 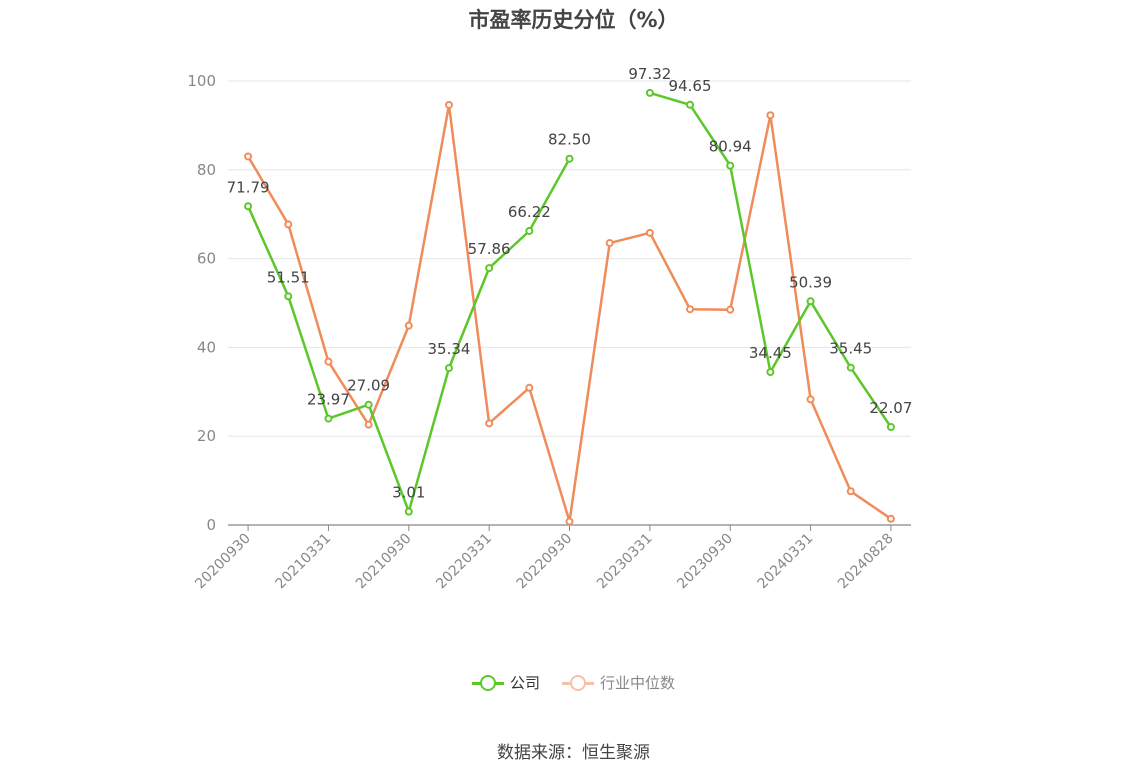 I want to click on x-tick-label: 20240331, so click(x=786, y=562).